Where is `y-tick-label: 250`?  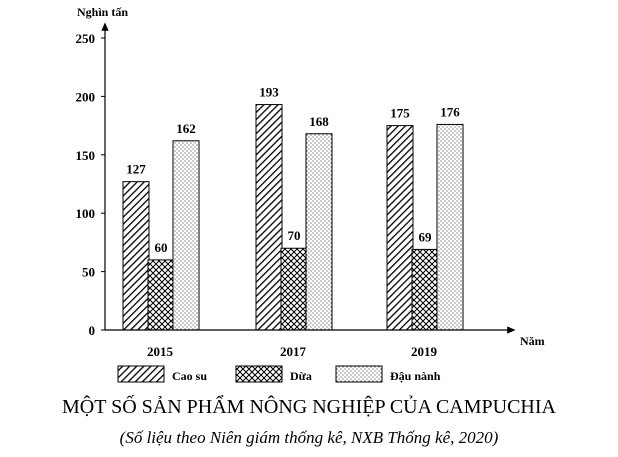 y-tick-label: 250 is located at coordinates (86, 38).